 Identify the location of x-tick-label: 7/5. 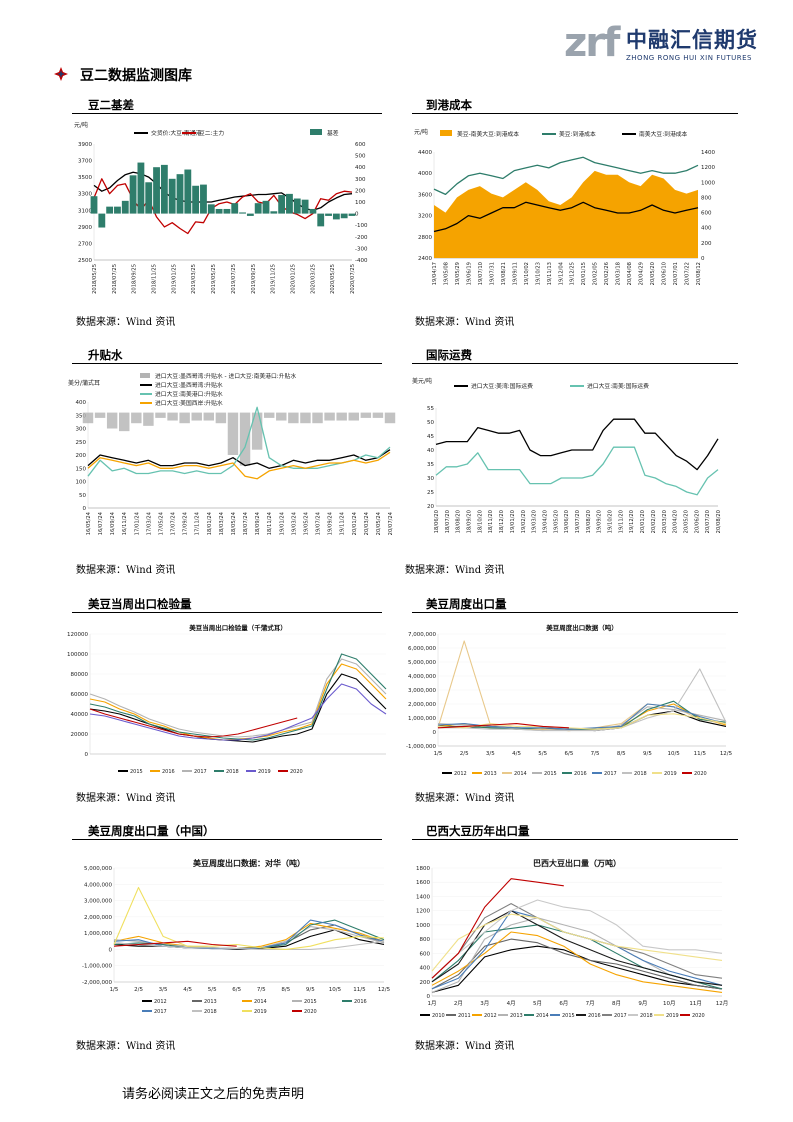
(595, 754).